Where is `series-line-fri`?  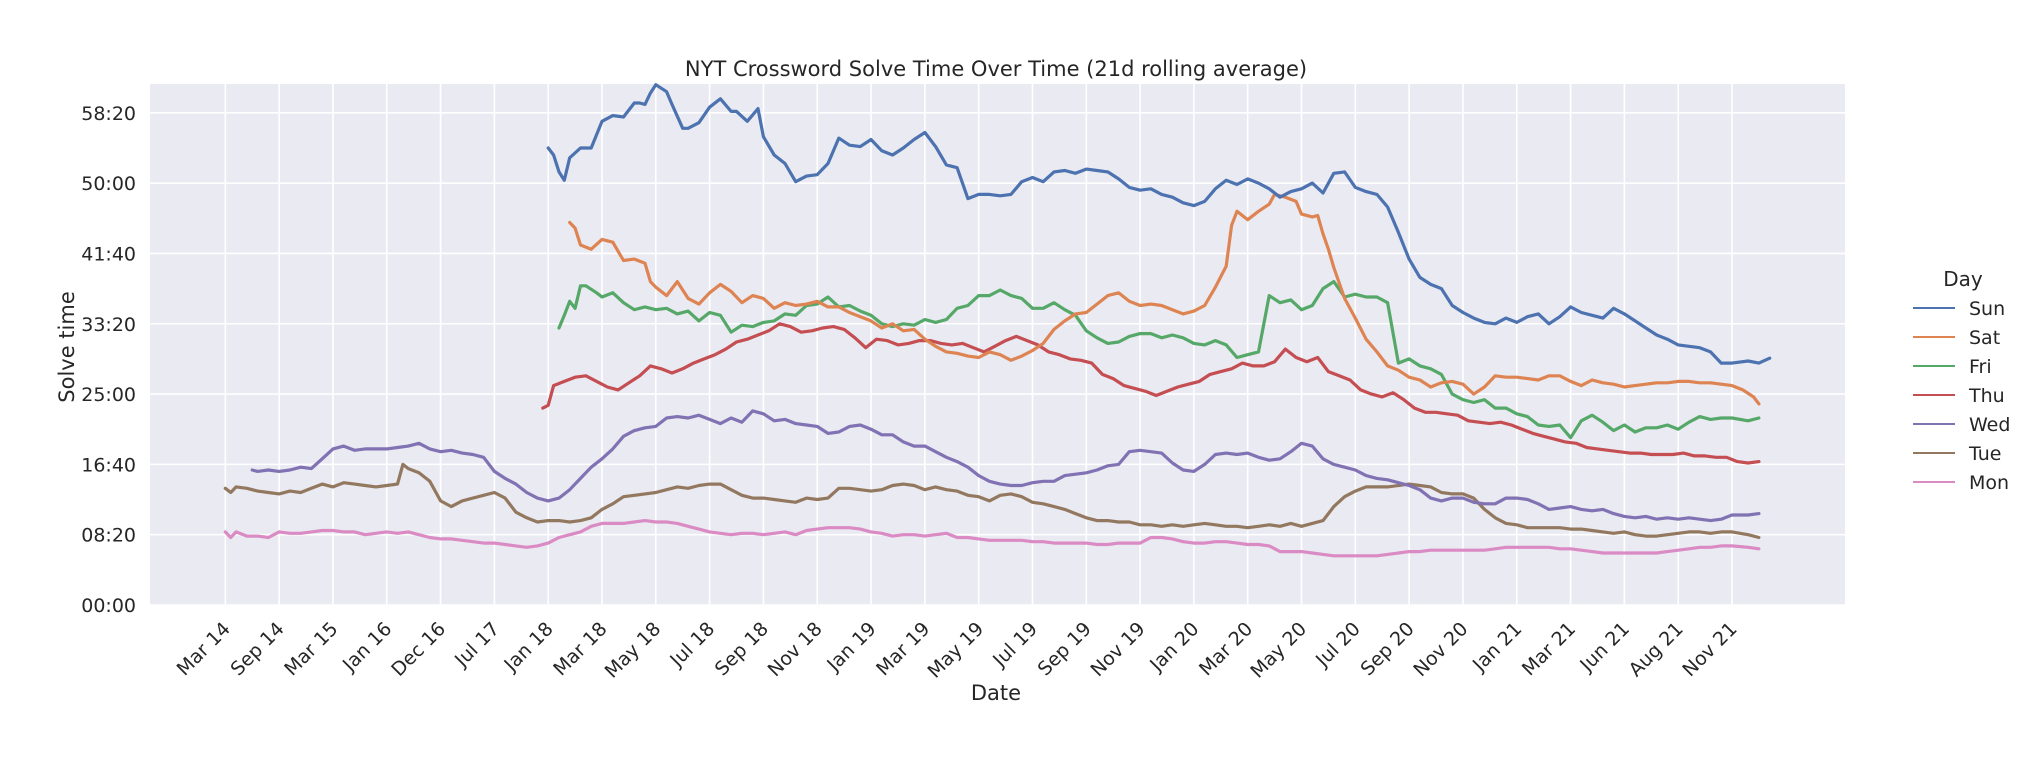 series-line-fri is located at coordinates (1159, 360).